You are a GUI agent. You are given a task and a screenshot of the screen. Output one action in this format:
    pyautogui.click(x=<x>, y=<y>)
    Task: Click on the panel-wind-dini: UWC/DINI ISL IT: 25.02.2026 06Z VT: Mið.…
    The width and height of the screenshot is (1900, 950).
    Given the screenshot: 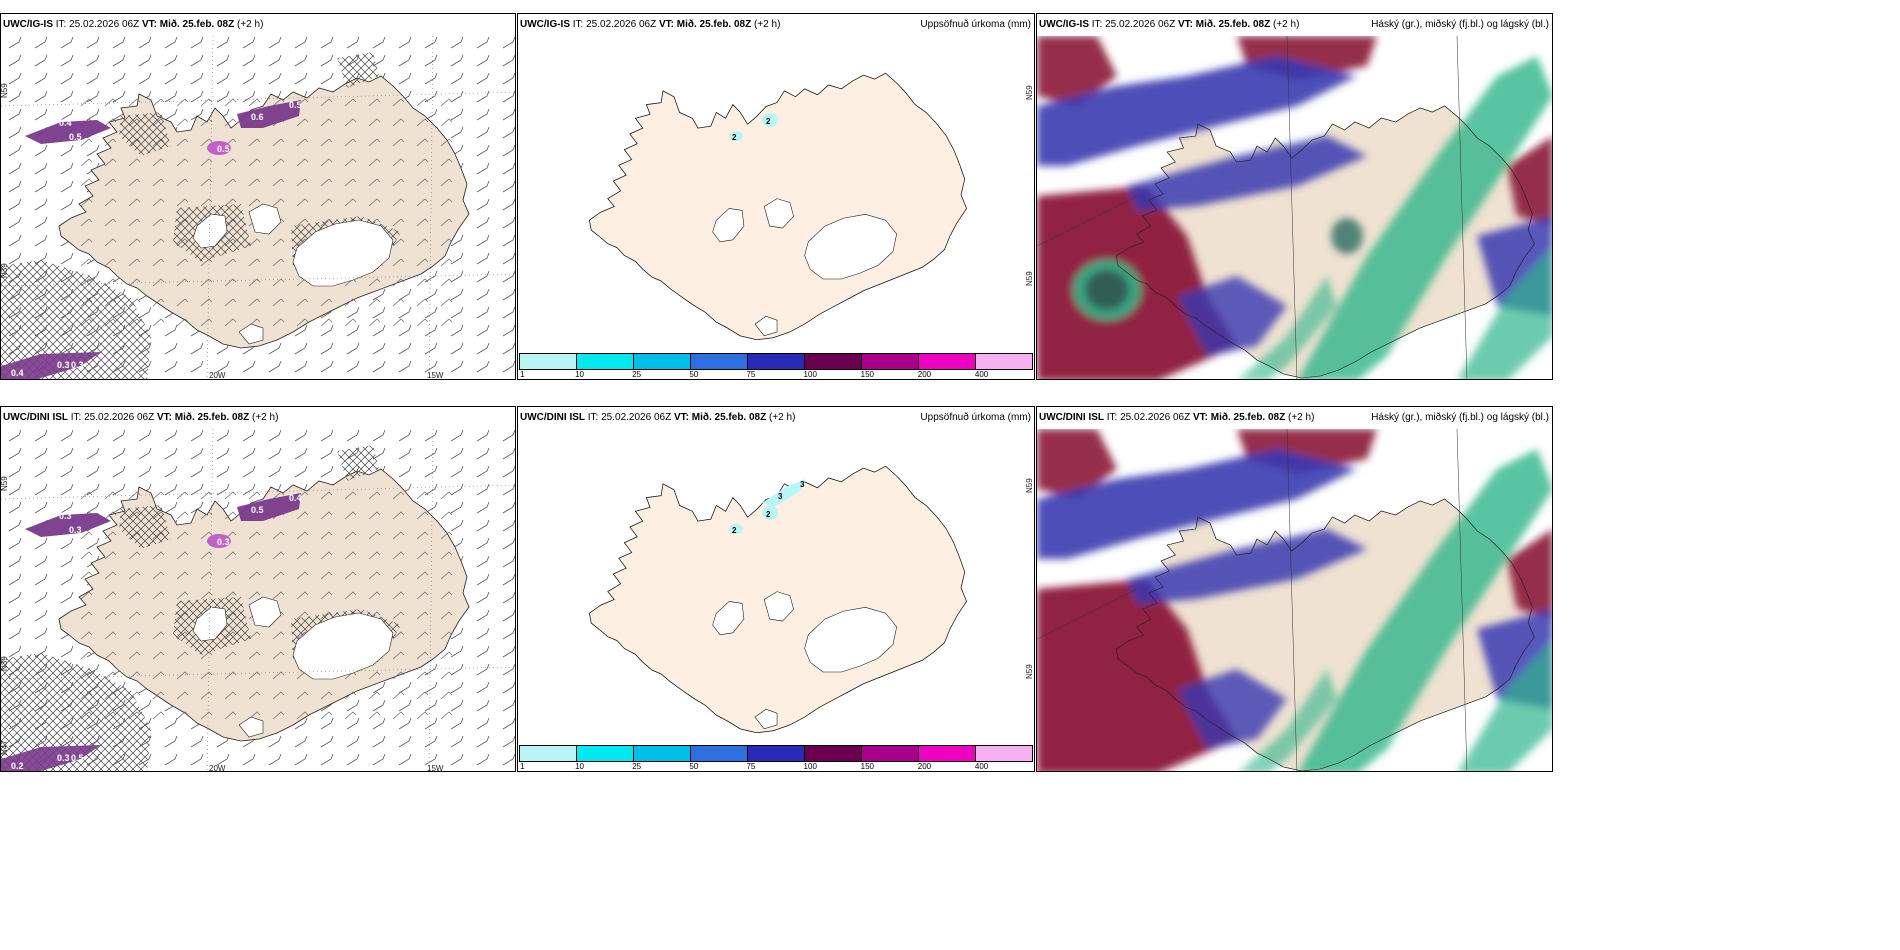 What is the action you would take?
    pyautogui.click(x=258, y=589)
    